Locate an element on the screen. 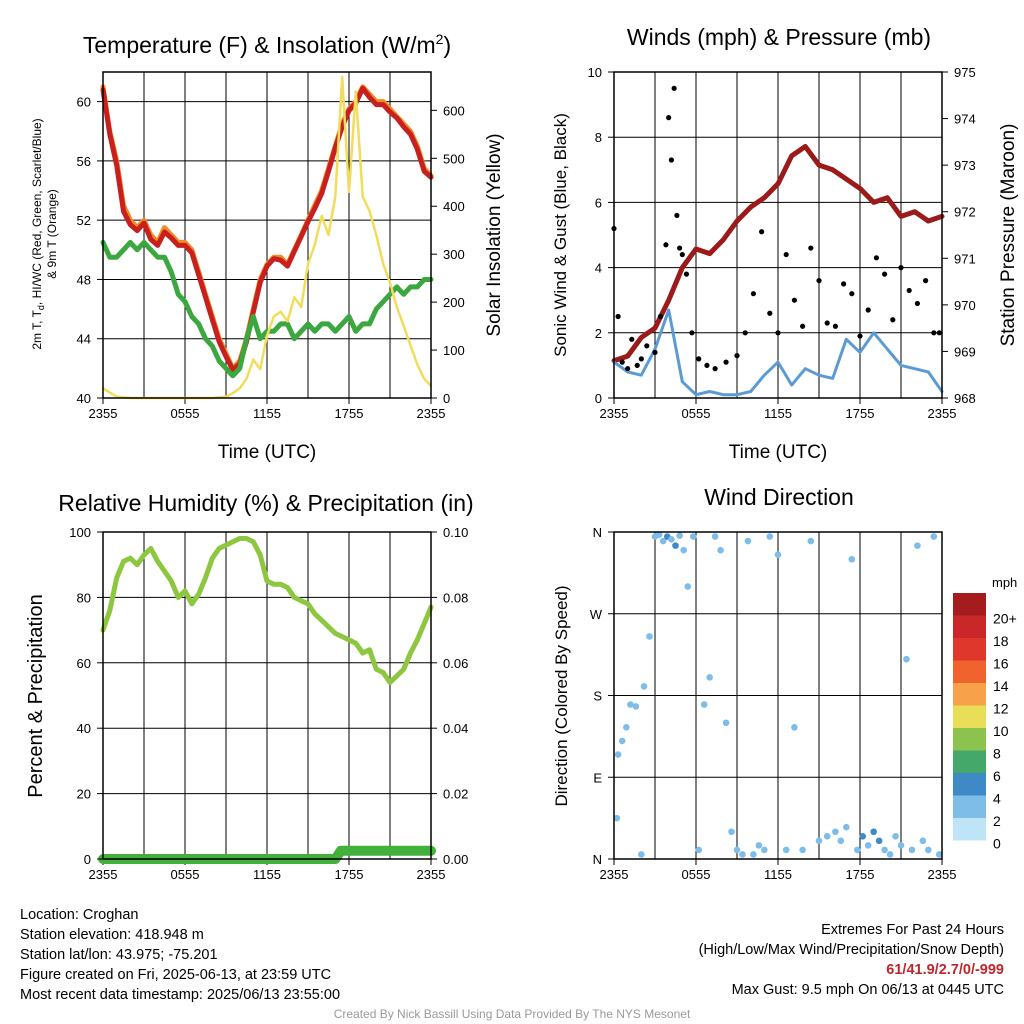 Image resolution: width=1024 pixels, height=1024 pixels. wind-ytick-label-right: 969 is located at coordinates (965, 351).